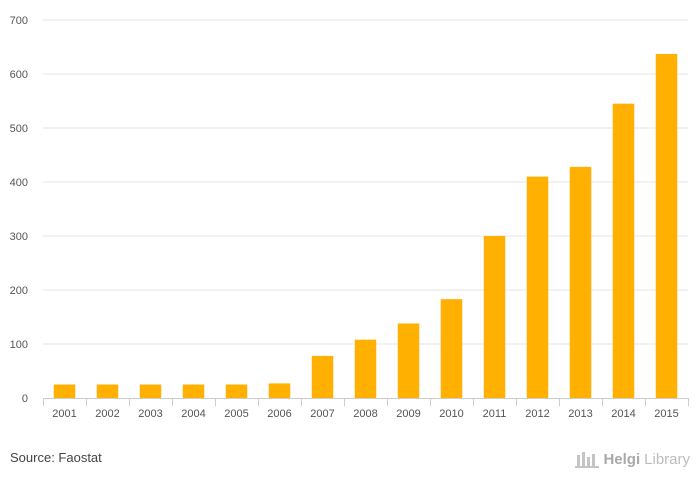  Describe the element at coordinates (537, 414) in the screenshot. I see `x-tick-label-2012: 2012` at that location.